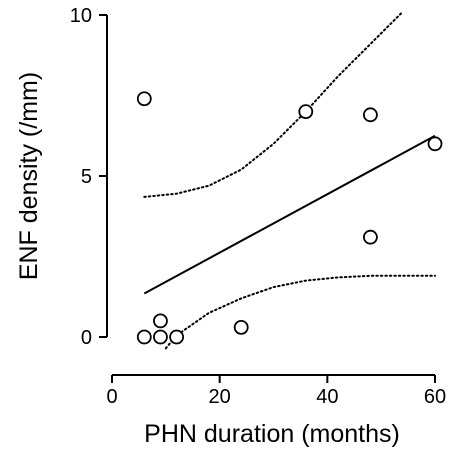 The height and width of the screenshot is (450, 452). I want to click on x-tick-label-3: 60, so click(435, 397).